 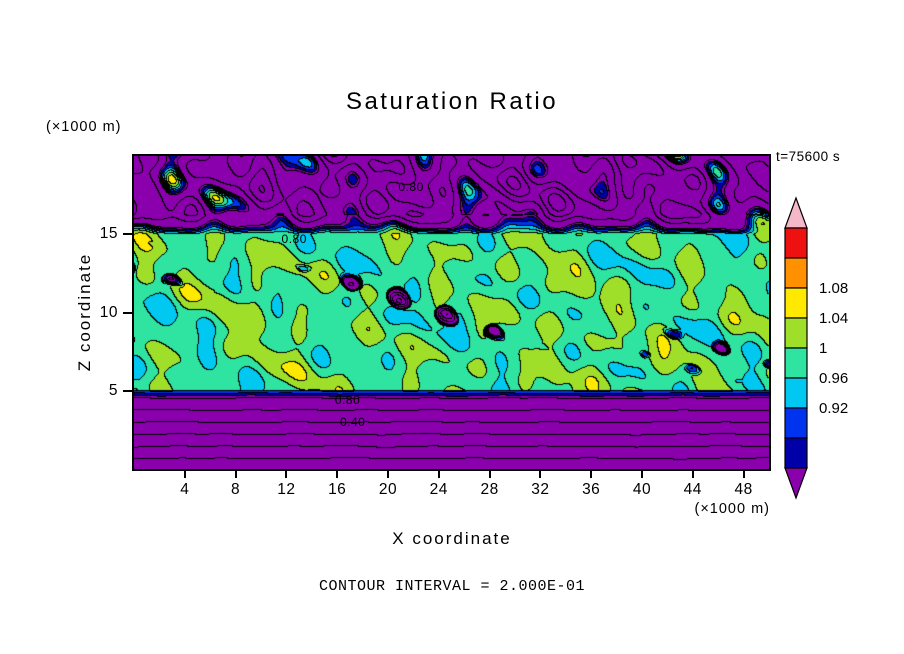 What do you see at coordinates (84, 312) in the screenshot?
I see `z-axis-label: Z coordinate` at bounding box center [84, 312].